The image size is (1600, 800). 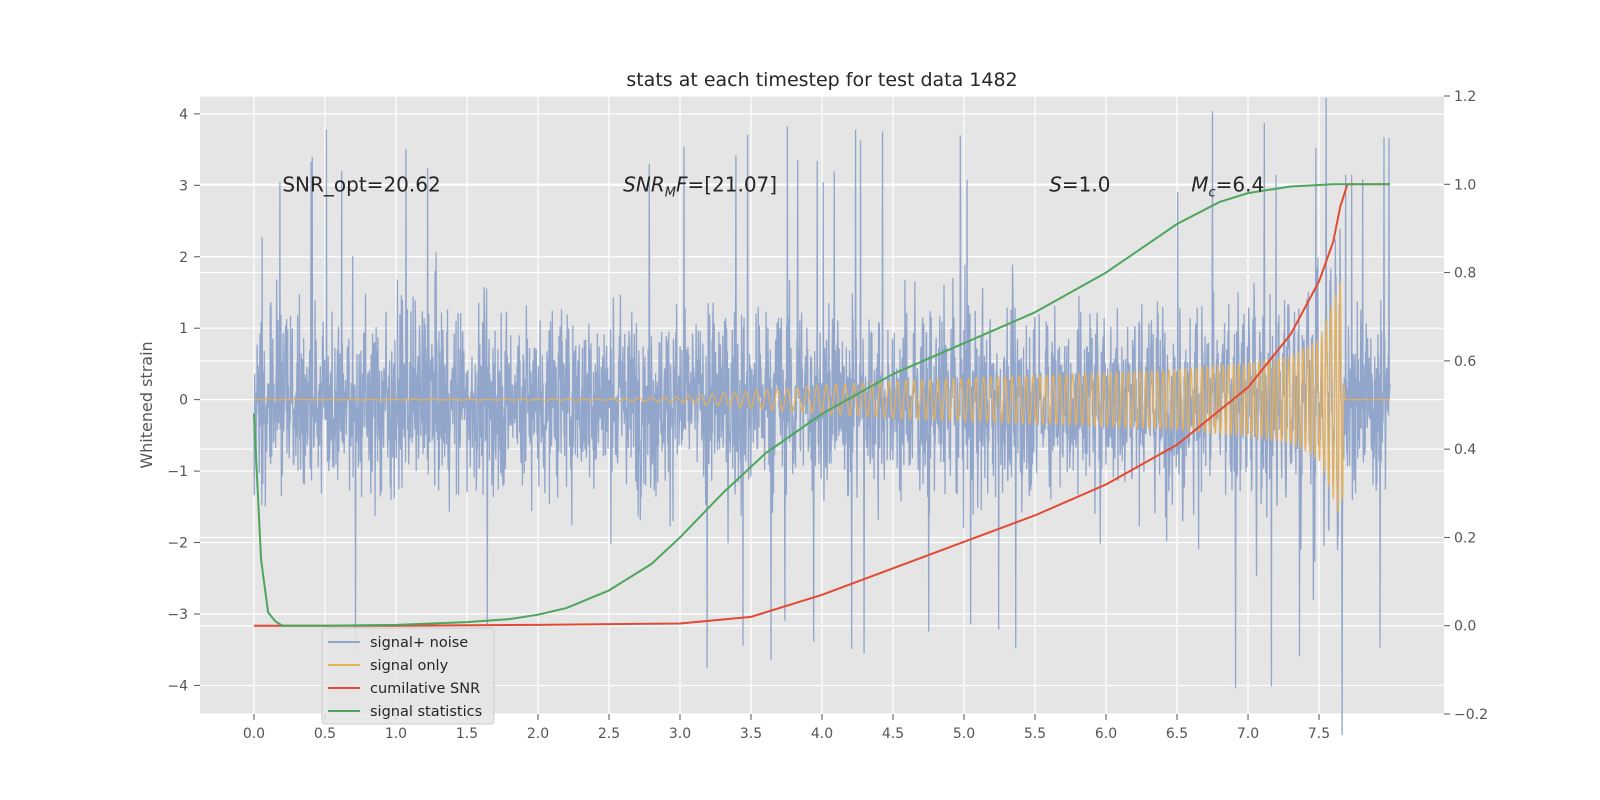 I want to click on y-right-tick-label: 0.4, so click(x=1465, y=450).